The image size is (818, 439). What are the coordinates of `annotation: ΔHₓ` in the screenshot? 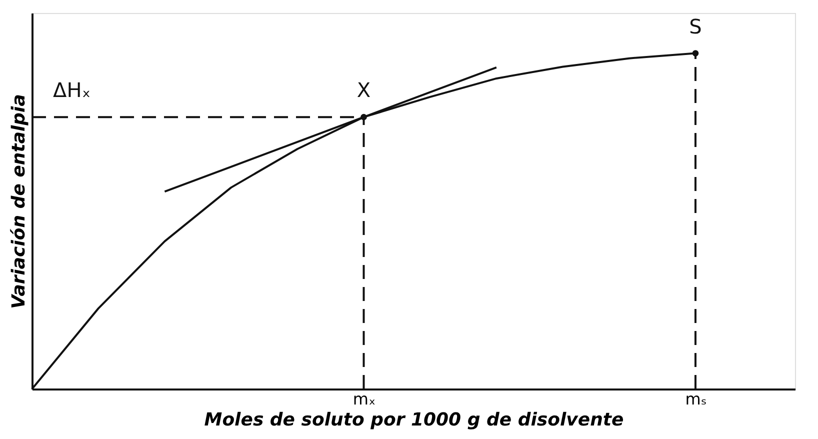 It's located at (72, 90).